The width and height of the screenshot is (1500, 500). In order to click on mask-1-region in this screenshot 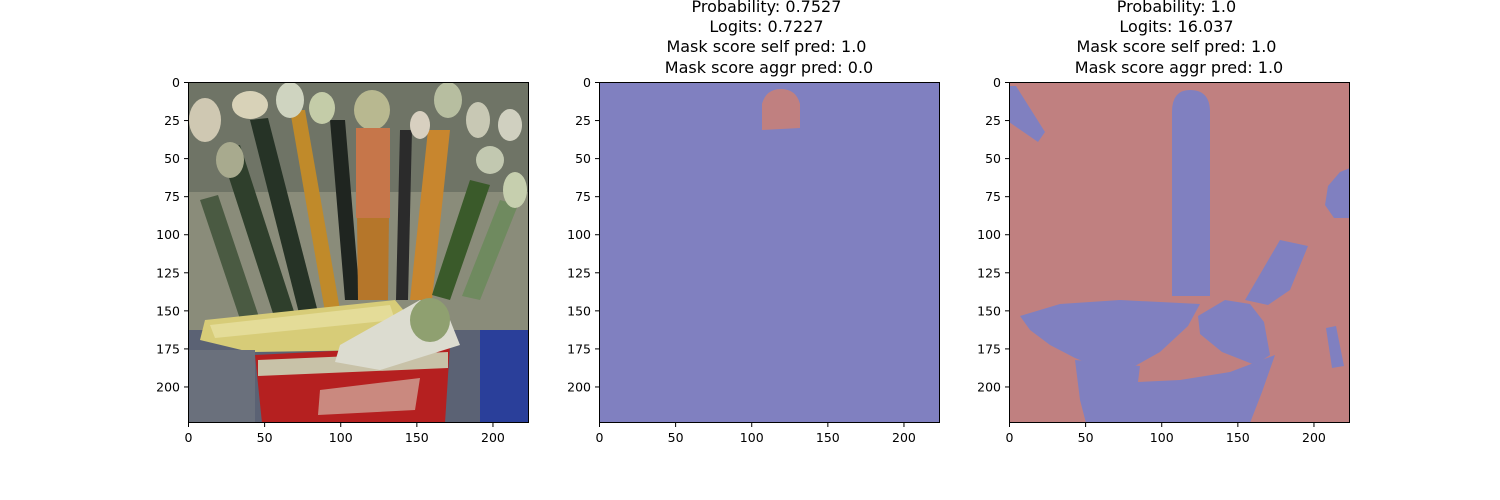, I will do `click(781, 109)`.